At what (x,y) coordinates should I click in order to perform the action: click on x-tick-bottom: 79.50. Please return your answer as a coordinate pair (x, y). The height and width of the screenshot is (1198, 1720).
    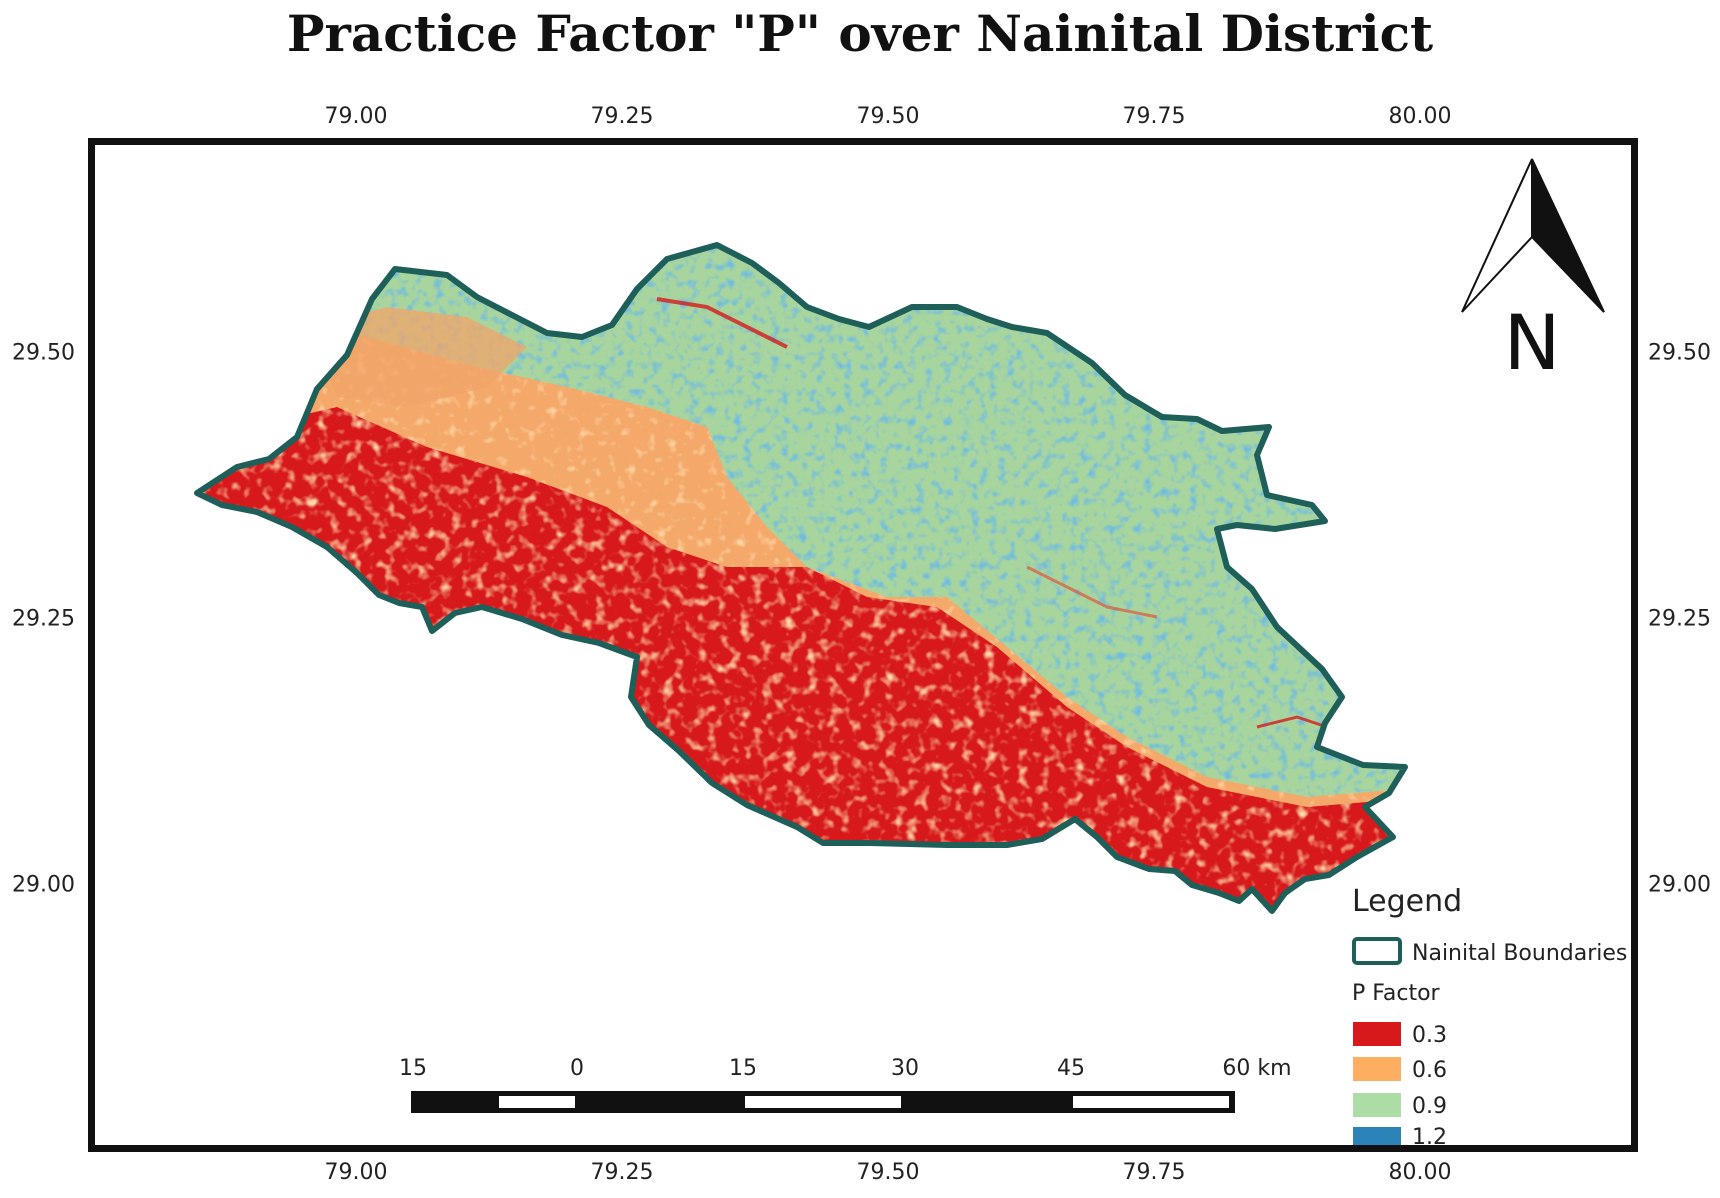
    Looking at the image, I should click on (888, 1172).